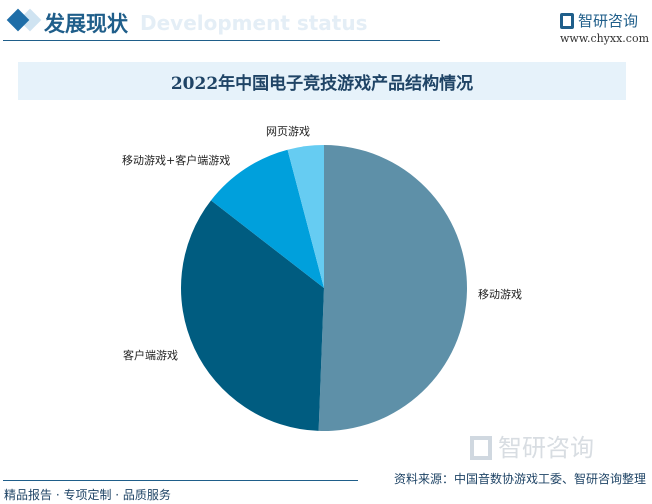 Image resolution: width=652 pixels, height=504 pixels. I want to click on chart-title: 2022年中国电子竞技游戏产品结构情况, so click(322, 83).